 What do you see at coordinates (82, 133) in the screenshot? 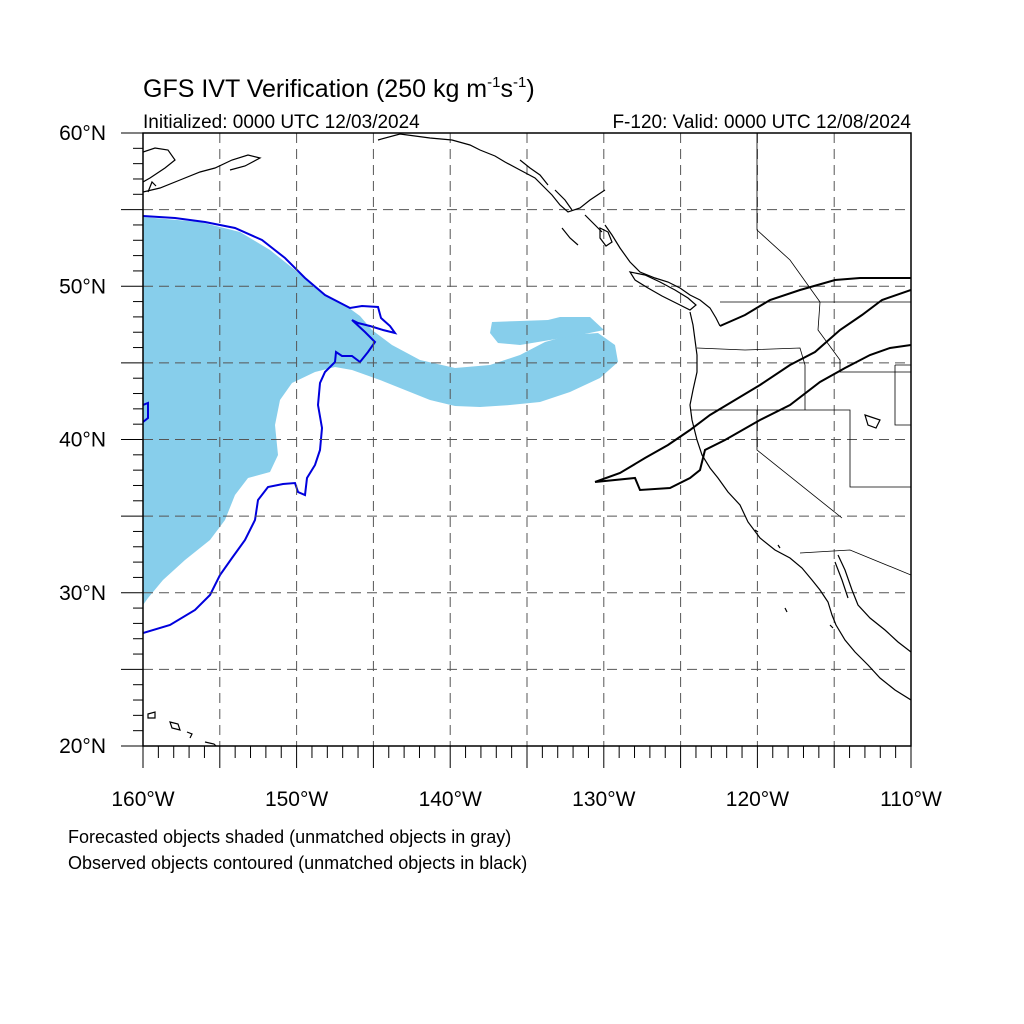
I see `latitude-tick-label: 60°N` at bounding box center [82, 133].